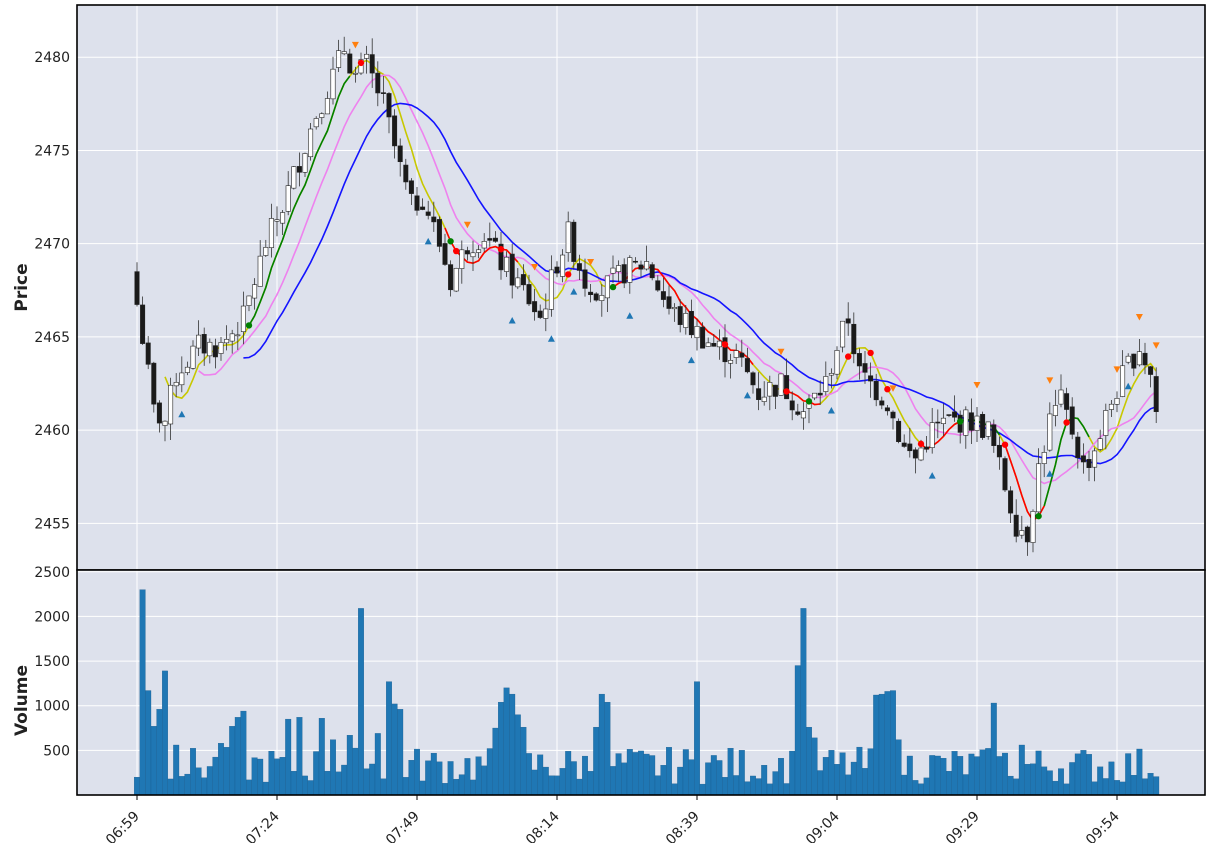  What do you see at coordinates (963, 826) in the screenshot?
I see `x-tick-09:29: 09:29` at bounding box center [963, 826].